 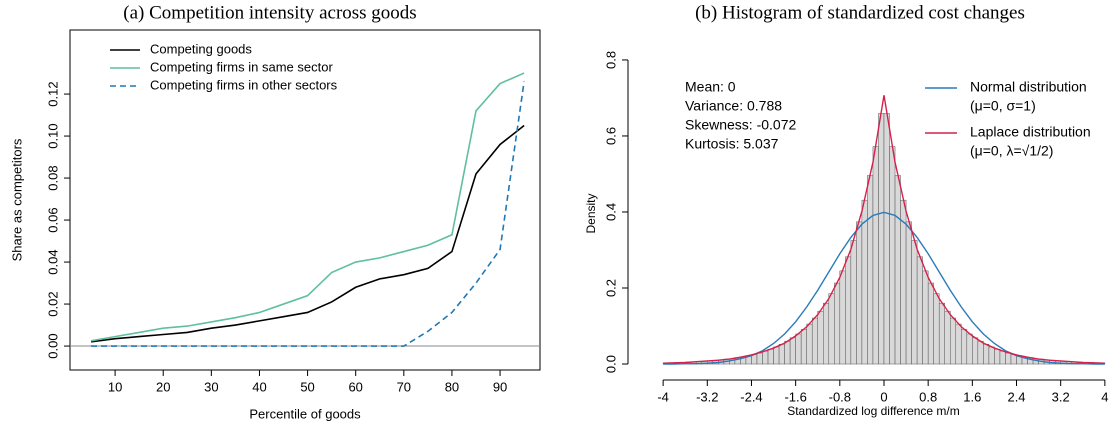 What do you see at coordinates (1003, 106) in the screenshot?
I see `legend-params: (μ=0, σ=1)` at bounding box center [1003, 106].